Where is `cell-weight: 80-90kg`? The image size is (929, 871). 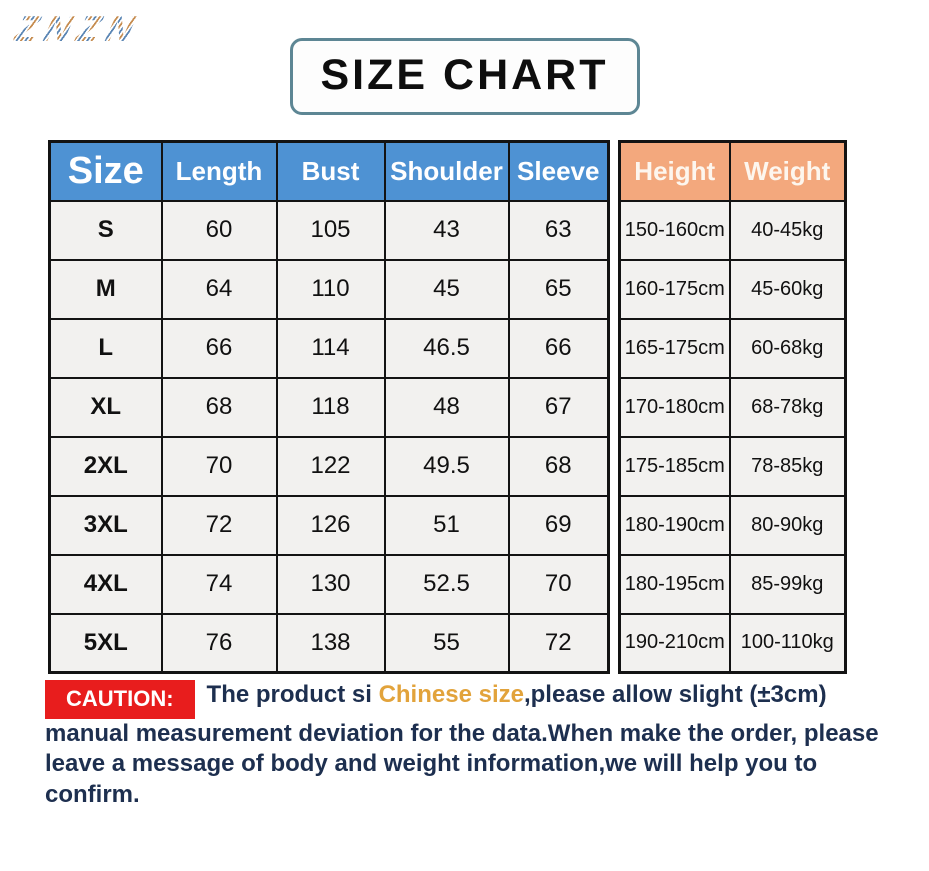
cell-weight: 80-90kg is located at coordinates (787, 525).